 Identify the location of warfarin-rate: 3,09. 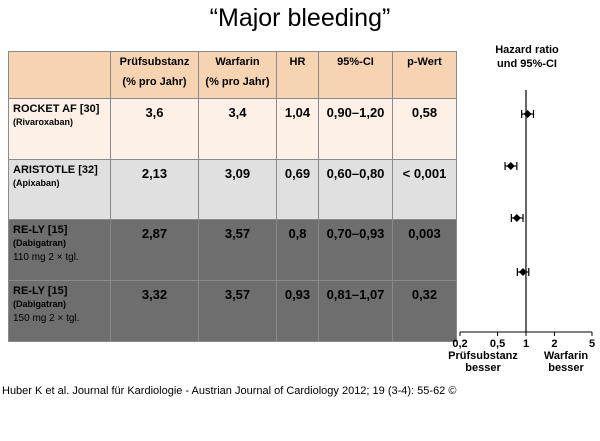
(237, 189).